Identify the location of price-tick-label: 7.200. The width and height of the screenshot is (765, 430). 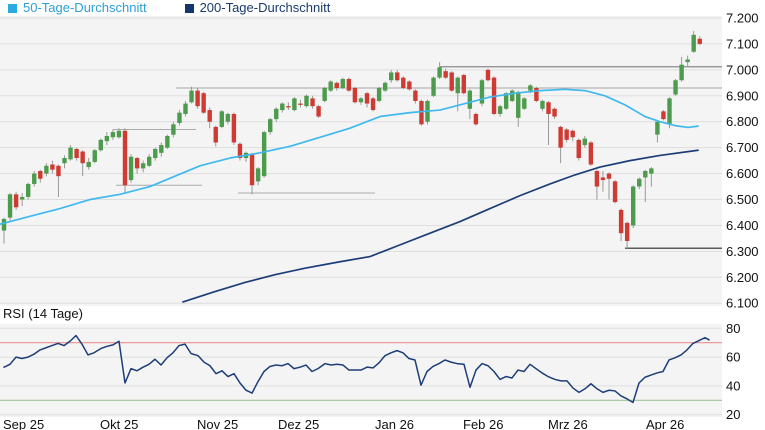
(742, 18).